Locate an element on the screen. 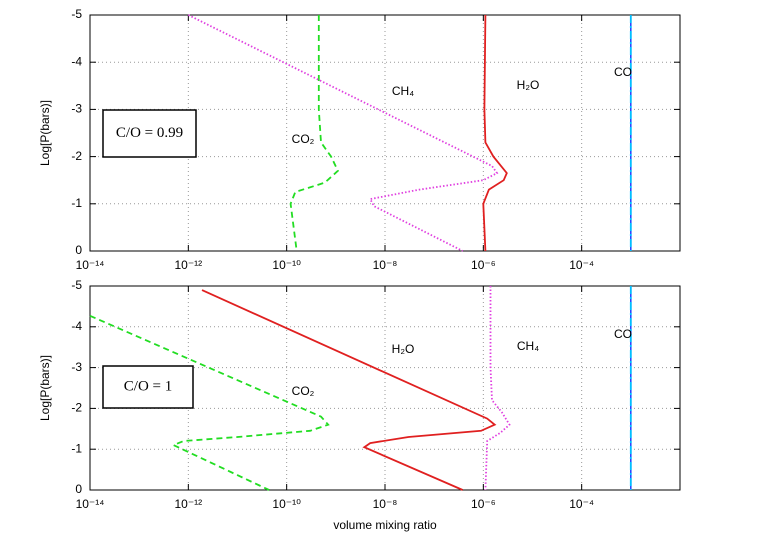 This screenshot has height=535, width=764. annotation: C/O = 1 is located at coordinates (148, 386).